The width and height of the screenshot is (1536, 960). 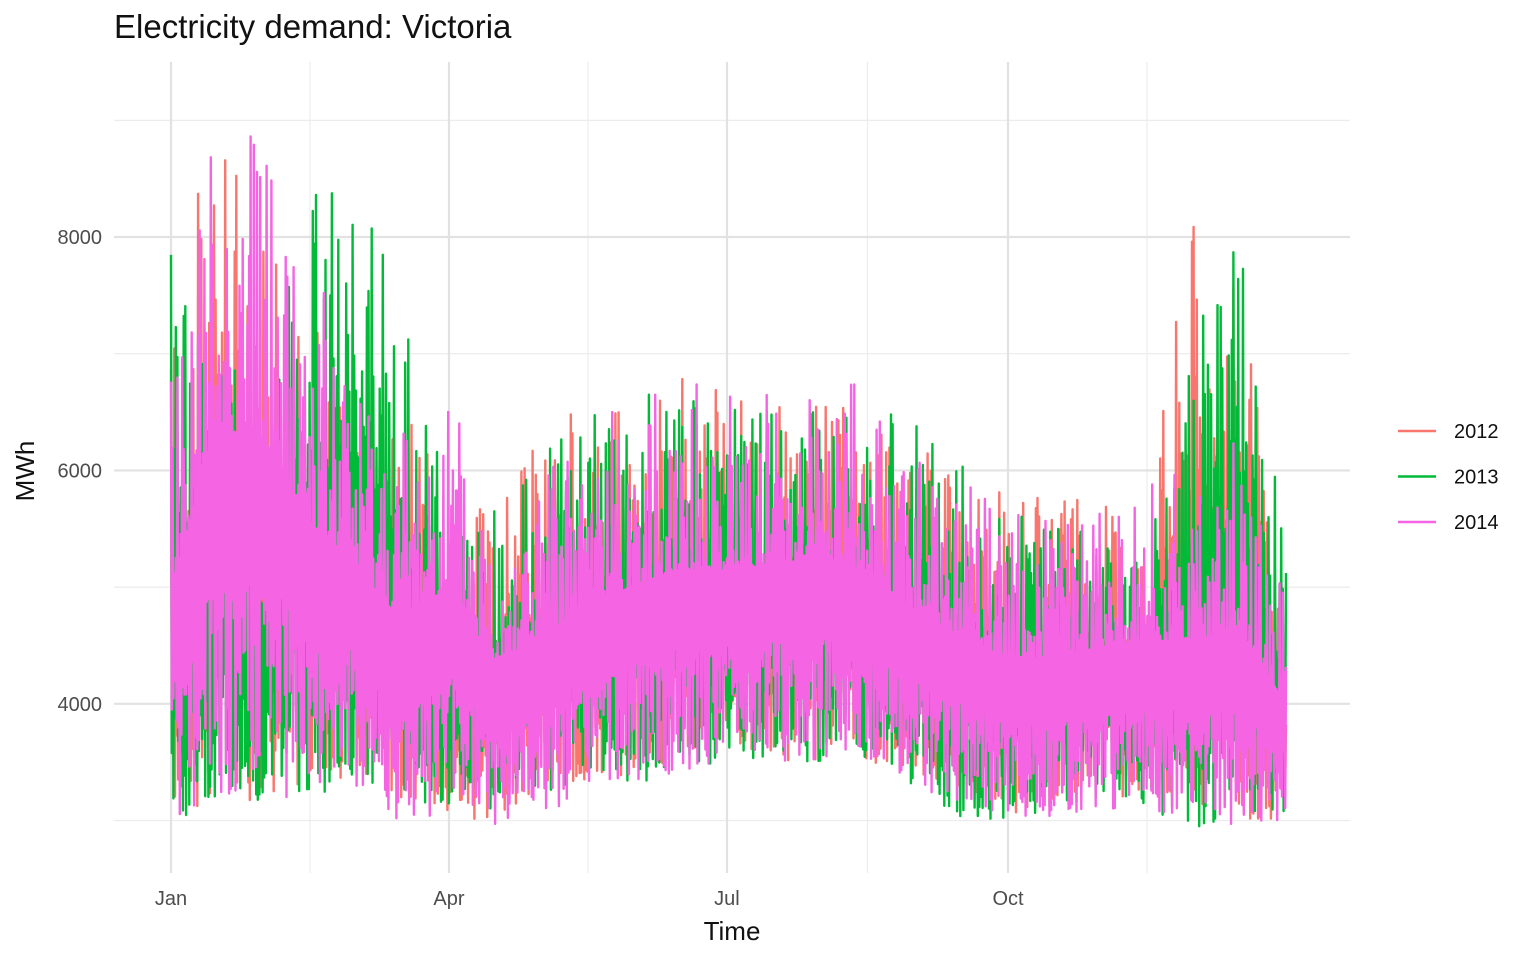 I want to click on legend: 2012 2013 2014, so click(x=1448, y=477).